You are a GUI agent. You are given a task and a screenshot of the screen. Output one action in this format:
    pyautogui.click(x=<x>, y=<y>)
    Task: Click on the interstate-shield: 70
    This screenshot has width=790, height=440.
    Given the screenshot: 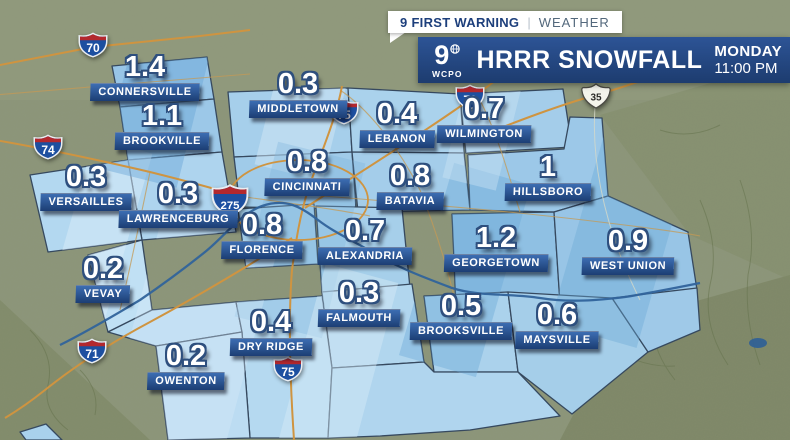 What is the action you would take?
    pyautogui.click(x=93, y=45)
    